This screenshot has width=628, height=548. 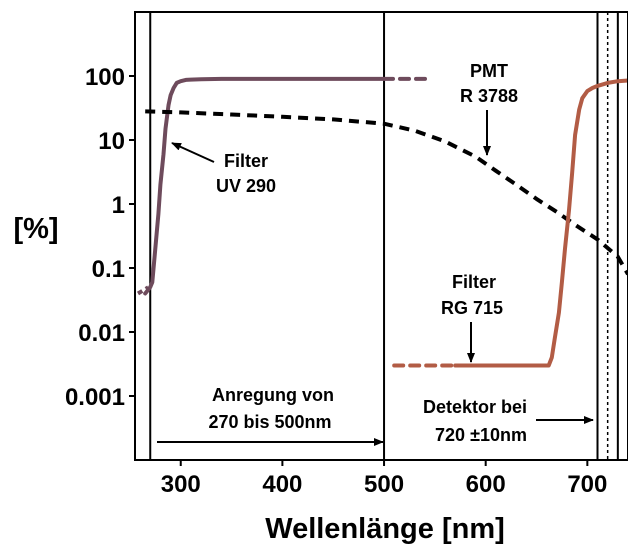 I want to click on annotation-anregung-line1: Anregung von, so click(x=273, y=395).